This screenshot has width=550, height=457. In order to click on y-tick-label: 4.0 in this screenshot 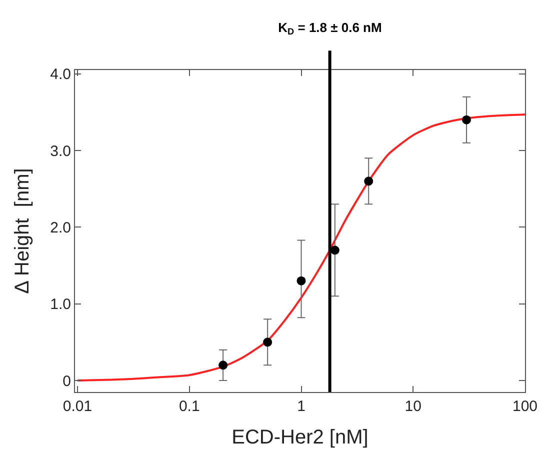, I will do `click(60, 75)`.